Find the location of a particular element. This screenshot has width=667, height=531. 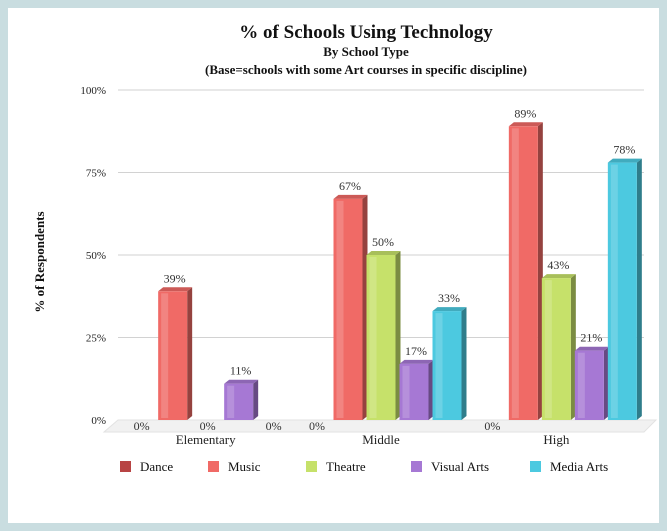

data-label-media-arts-high: 78% is located at coordinates (624, 150).